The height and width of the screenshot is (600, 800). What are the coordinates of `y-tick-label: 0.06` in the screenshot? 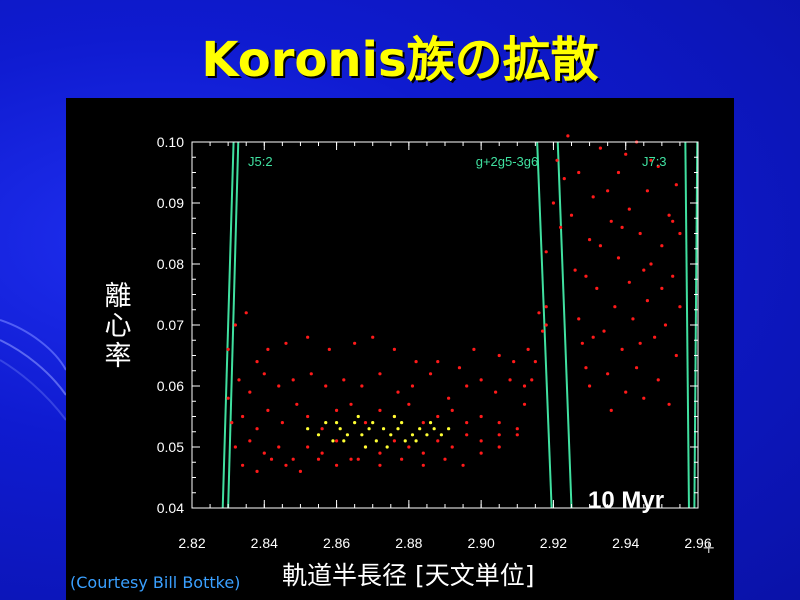 It's located at (170, 386).